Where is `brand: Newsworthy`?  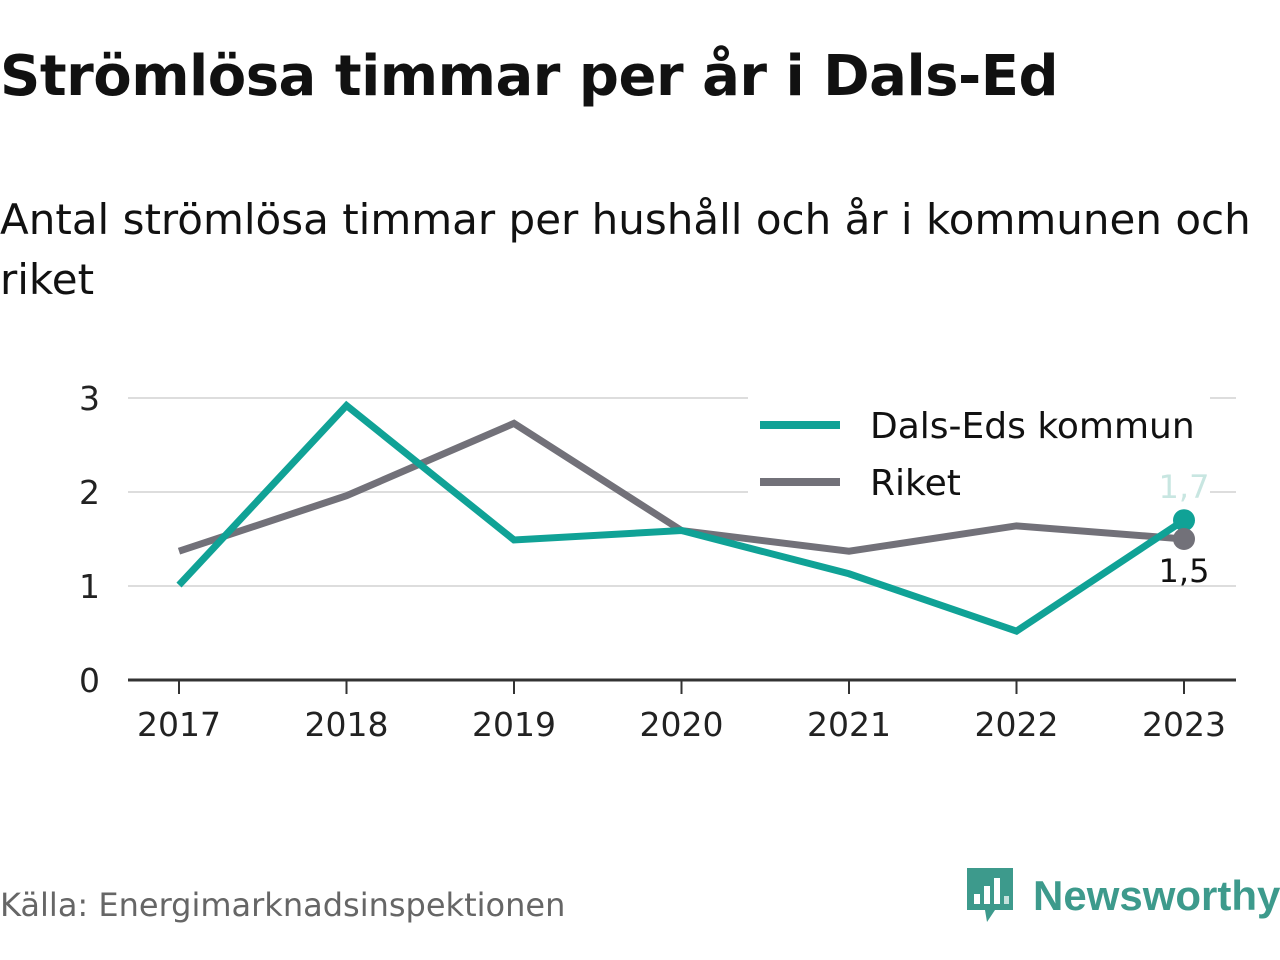 brand: Newsworthy is located at coordinates (1122, 896).